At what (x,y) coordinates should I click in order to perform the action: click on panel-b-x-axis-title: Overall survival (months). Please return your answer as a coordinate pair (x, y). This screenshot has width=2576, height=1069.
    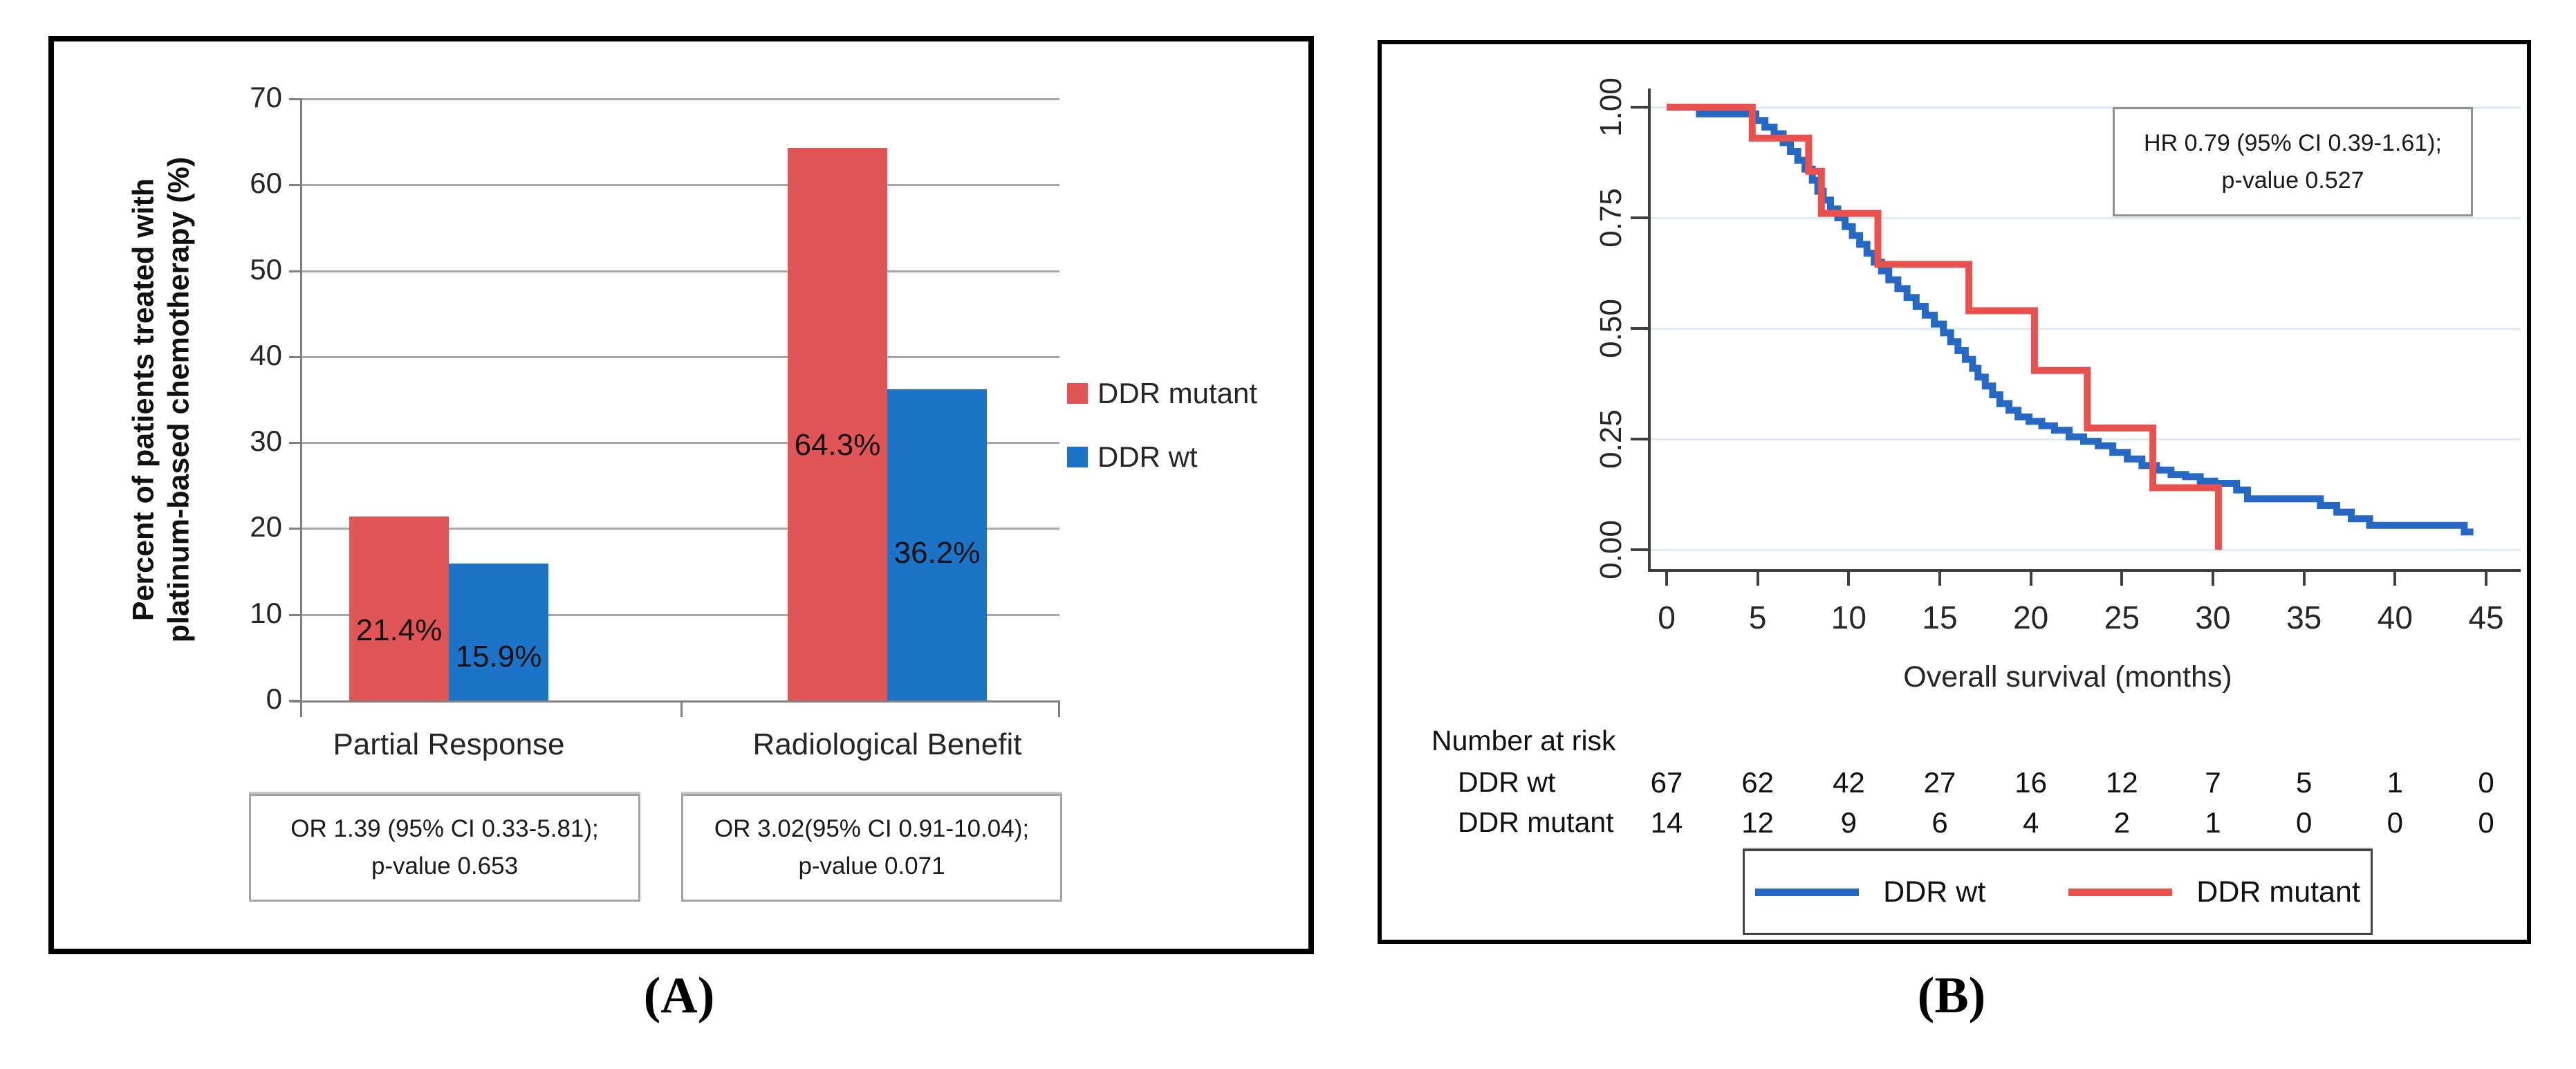
    Looking at the image, I should click on (2068, 677).